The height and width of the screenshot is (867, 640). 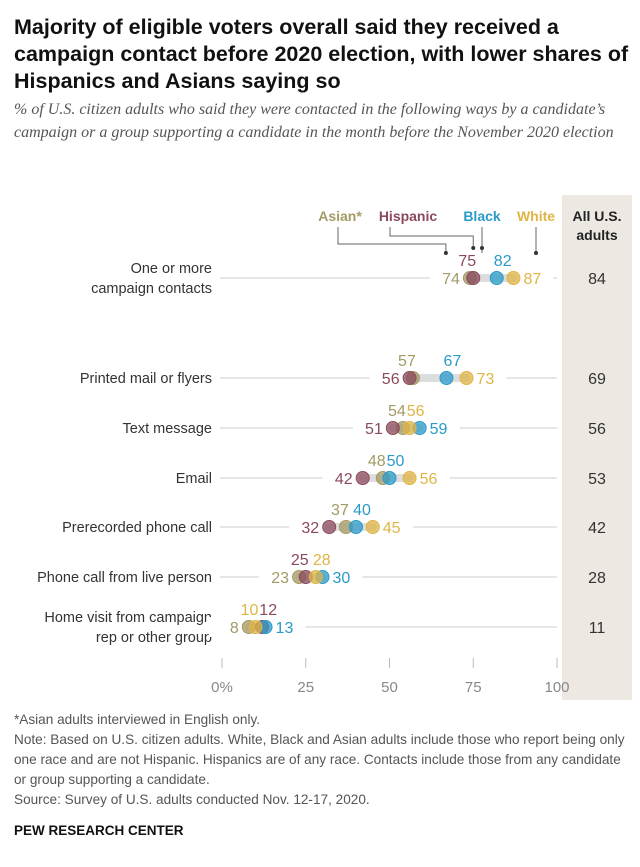 What do you see at coordinates (340, 216) in the screenshot?
I see `legend-asian: Asian*` at bounding box center [340, 216].